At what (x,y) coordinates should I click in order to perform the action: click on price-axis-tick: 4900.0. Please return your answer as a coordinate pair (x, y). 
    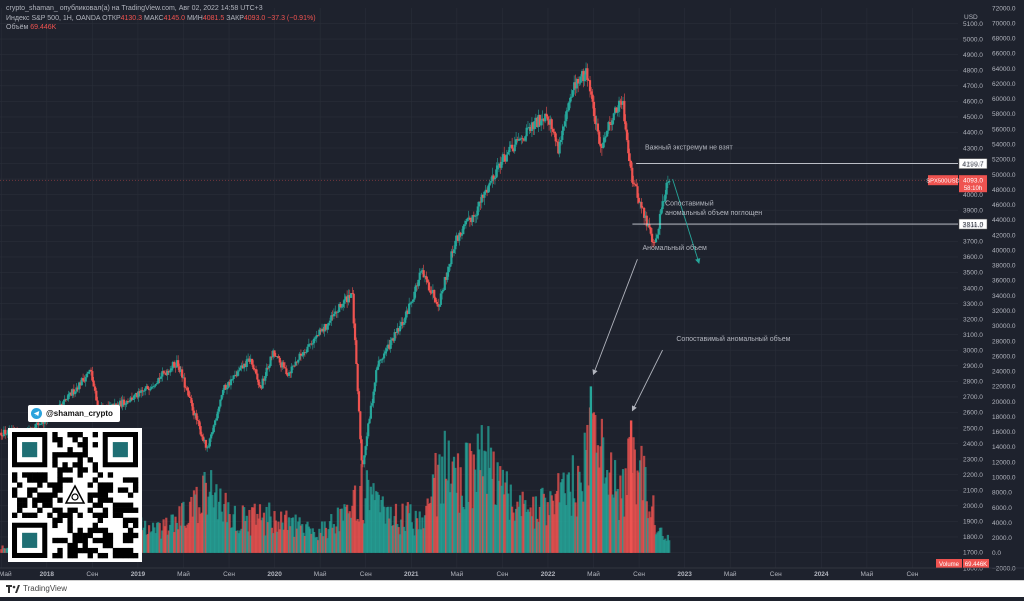
    Looking at the image, I should click on (973, 55).